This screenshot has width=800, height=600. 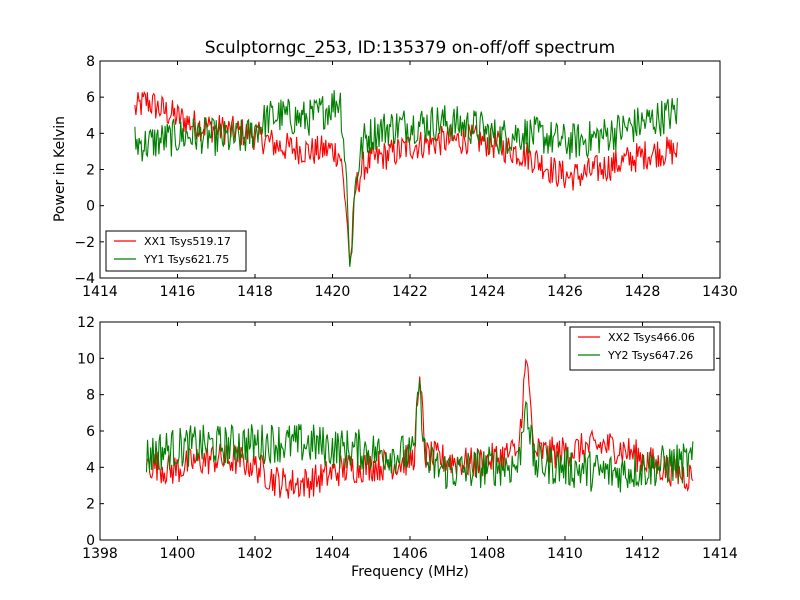 I want to click on x-tick-label: 1418, so click(x=255, y=292).